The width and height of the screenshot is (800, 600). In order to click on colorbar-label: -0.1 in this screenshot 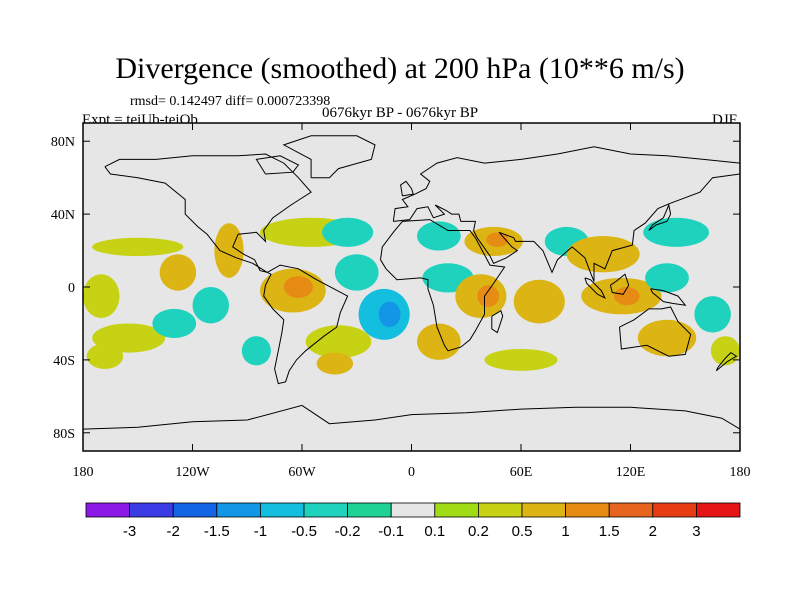, I will do `click(391, 531)`.